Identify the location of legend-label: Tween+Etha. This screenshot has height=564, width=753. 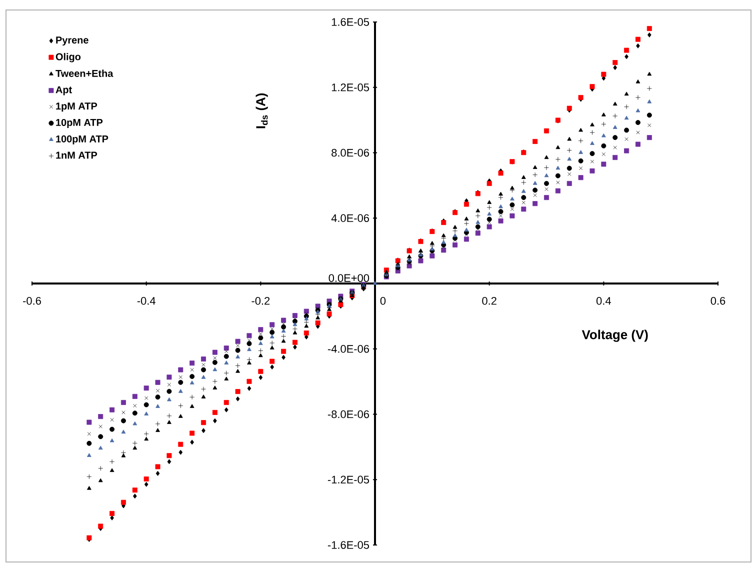
(85, 73).